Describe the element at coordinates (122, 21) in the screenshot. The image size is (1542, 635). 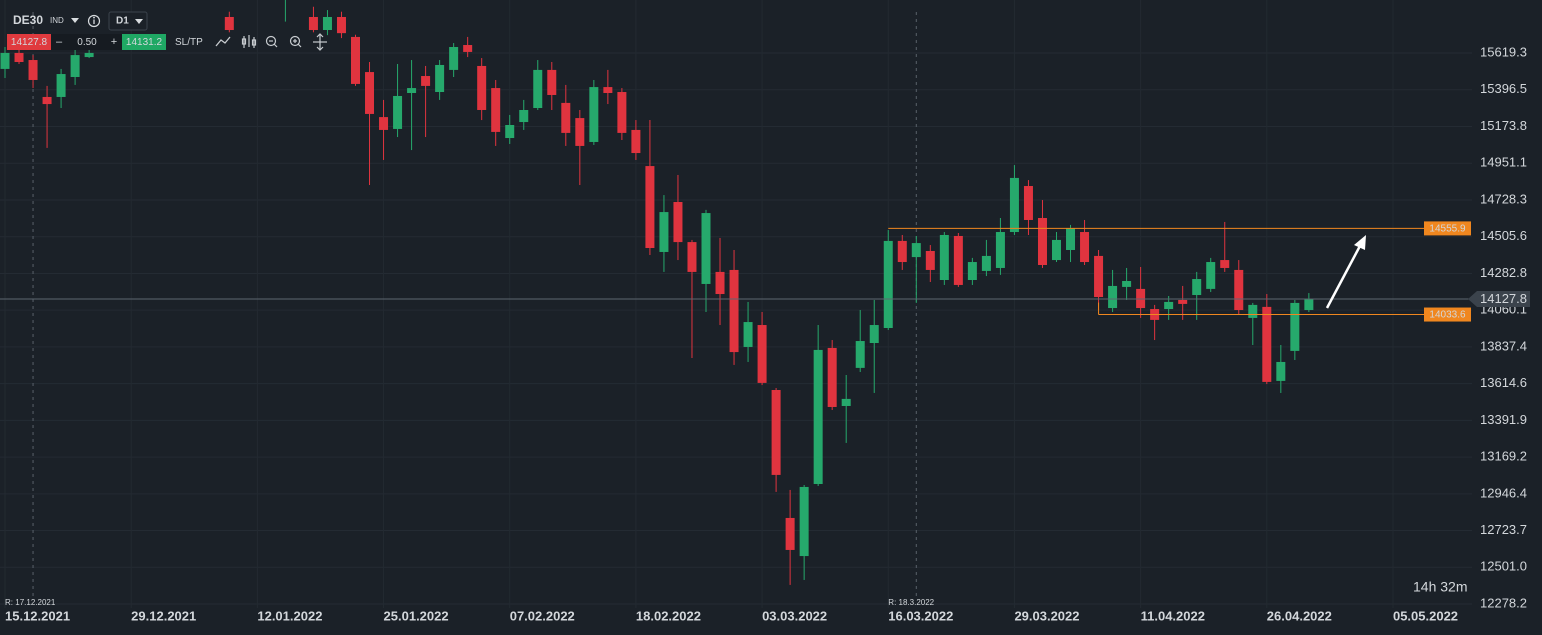
I see `timeframe: D1` at that location.